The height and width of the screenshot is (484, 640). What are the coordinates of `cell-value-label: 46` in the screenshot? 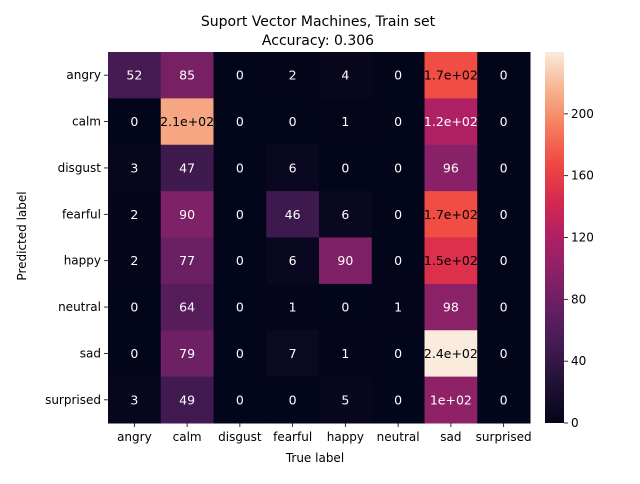 It's located at (293, 214).